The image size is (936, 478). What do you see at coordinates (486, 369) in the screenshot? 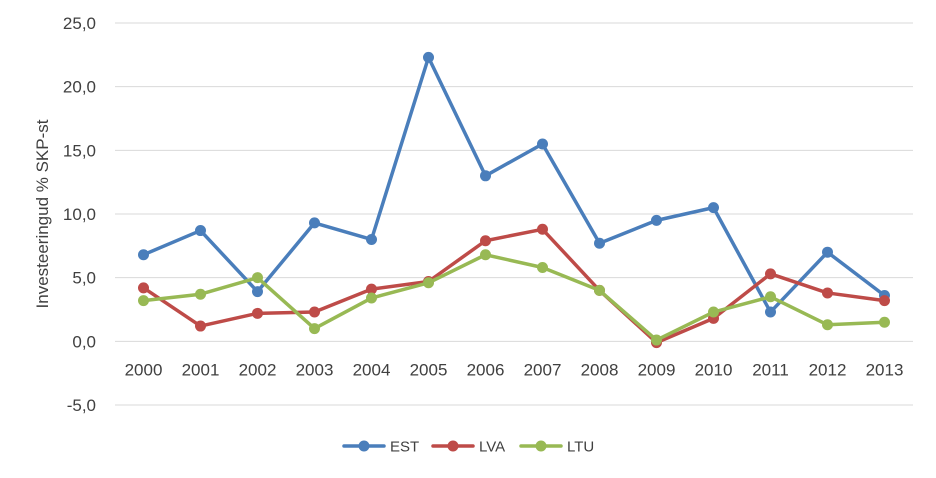
I see `x-tick-label: 2006` at bounding box center [486, 369].